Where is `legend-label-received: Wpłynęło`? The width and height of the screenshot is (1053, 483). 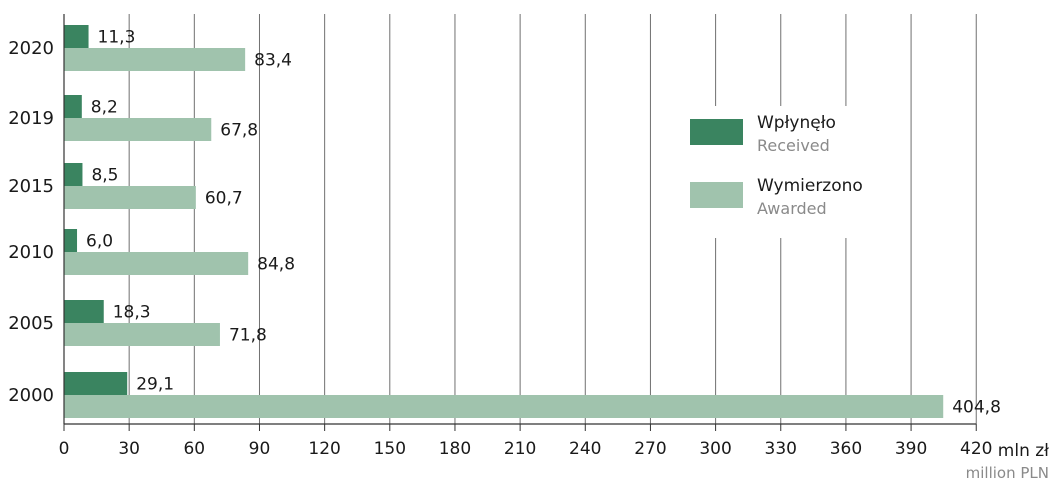
legend-label-received: Wpłynęło is located at coordinates (796, 123).